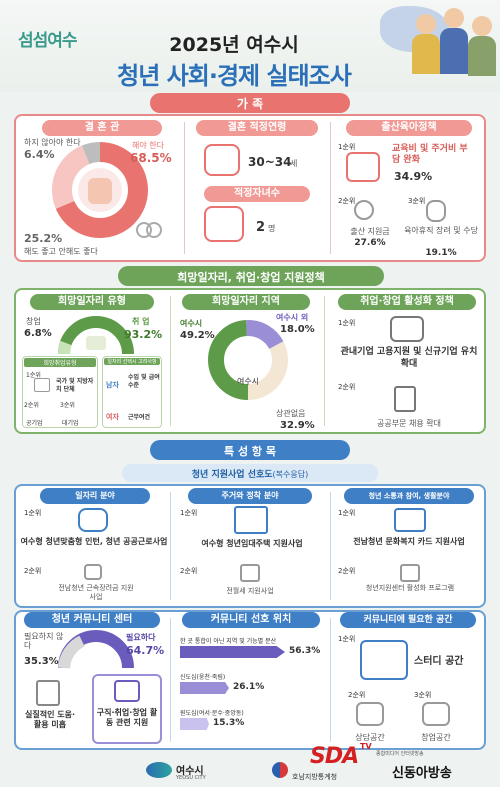  Describe the element at coordinates (413, 176) in the screenshot. I see `policy-first-value: 34.9%` at that location.